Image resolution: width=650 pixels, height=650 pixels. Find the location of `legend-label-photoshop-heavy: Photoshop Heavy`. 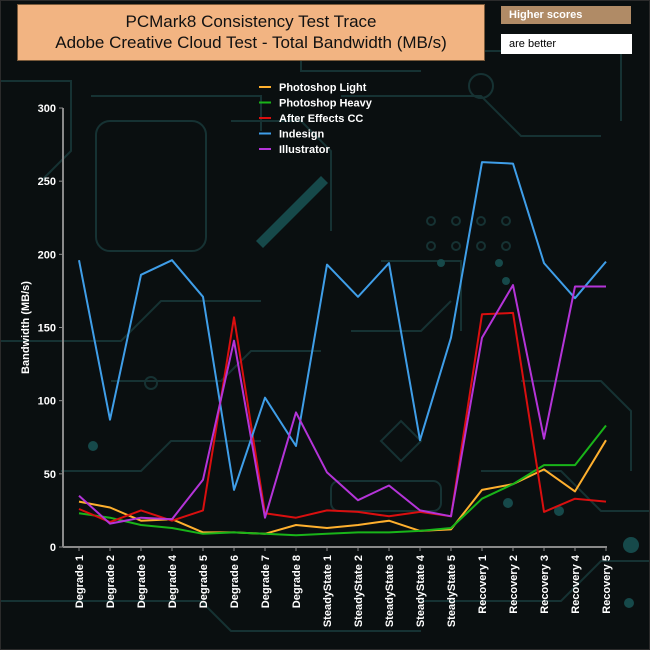

legend-label-photoshop-heavy: Photoshop Heavy is located at coordinates (326, 104).